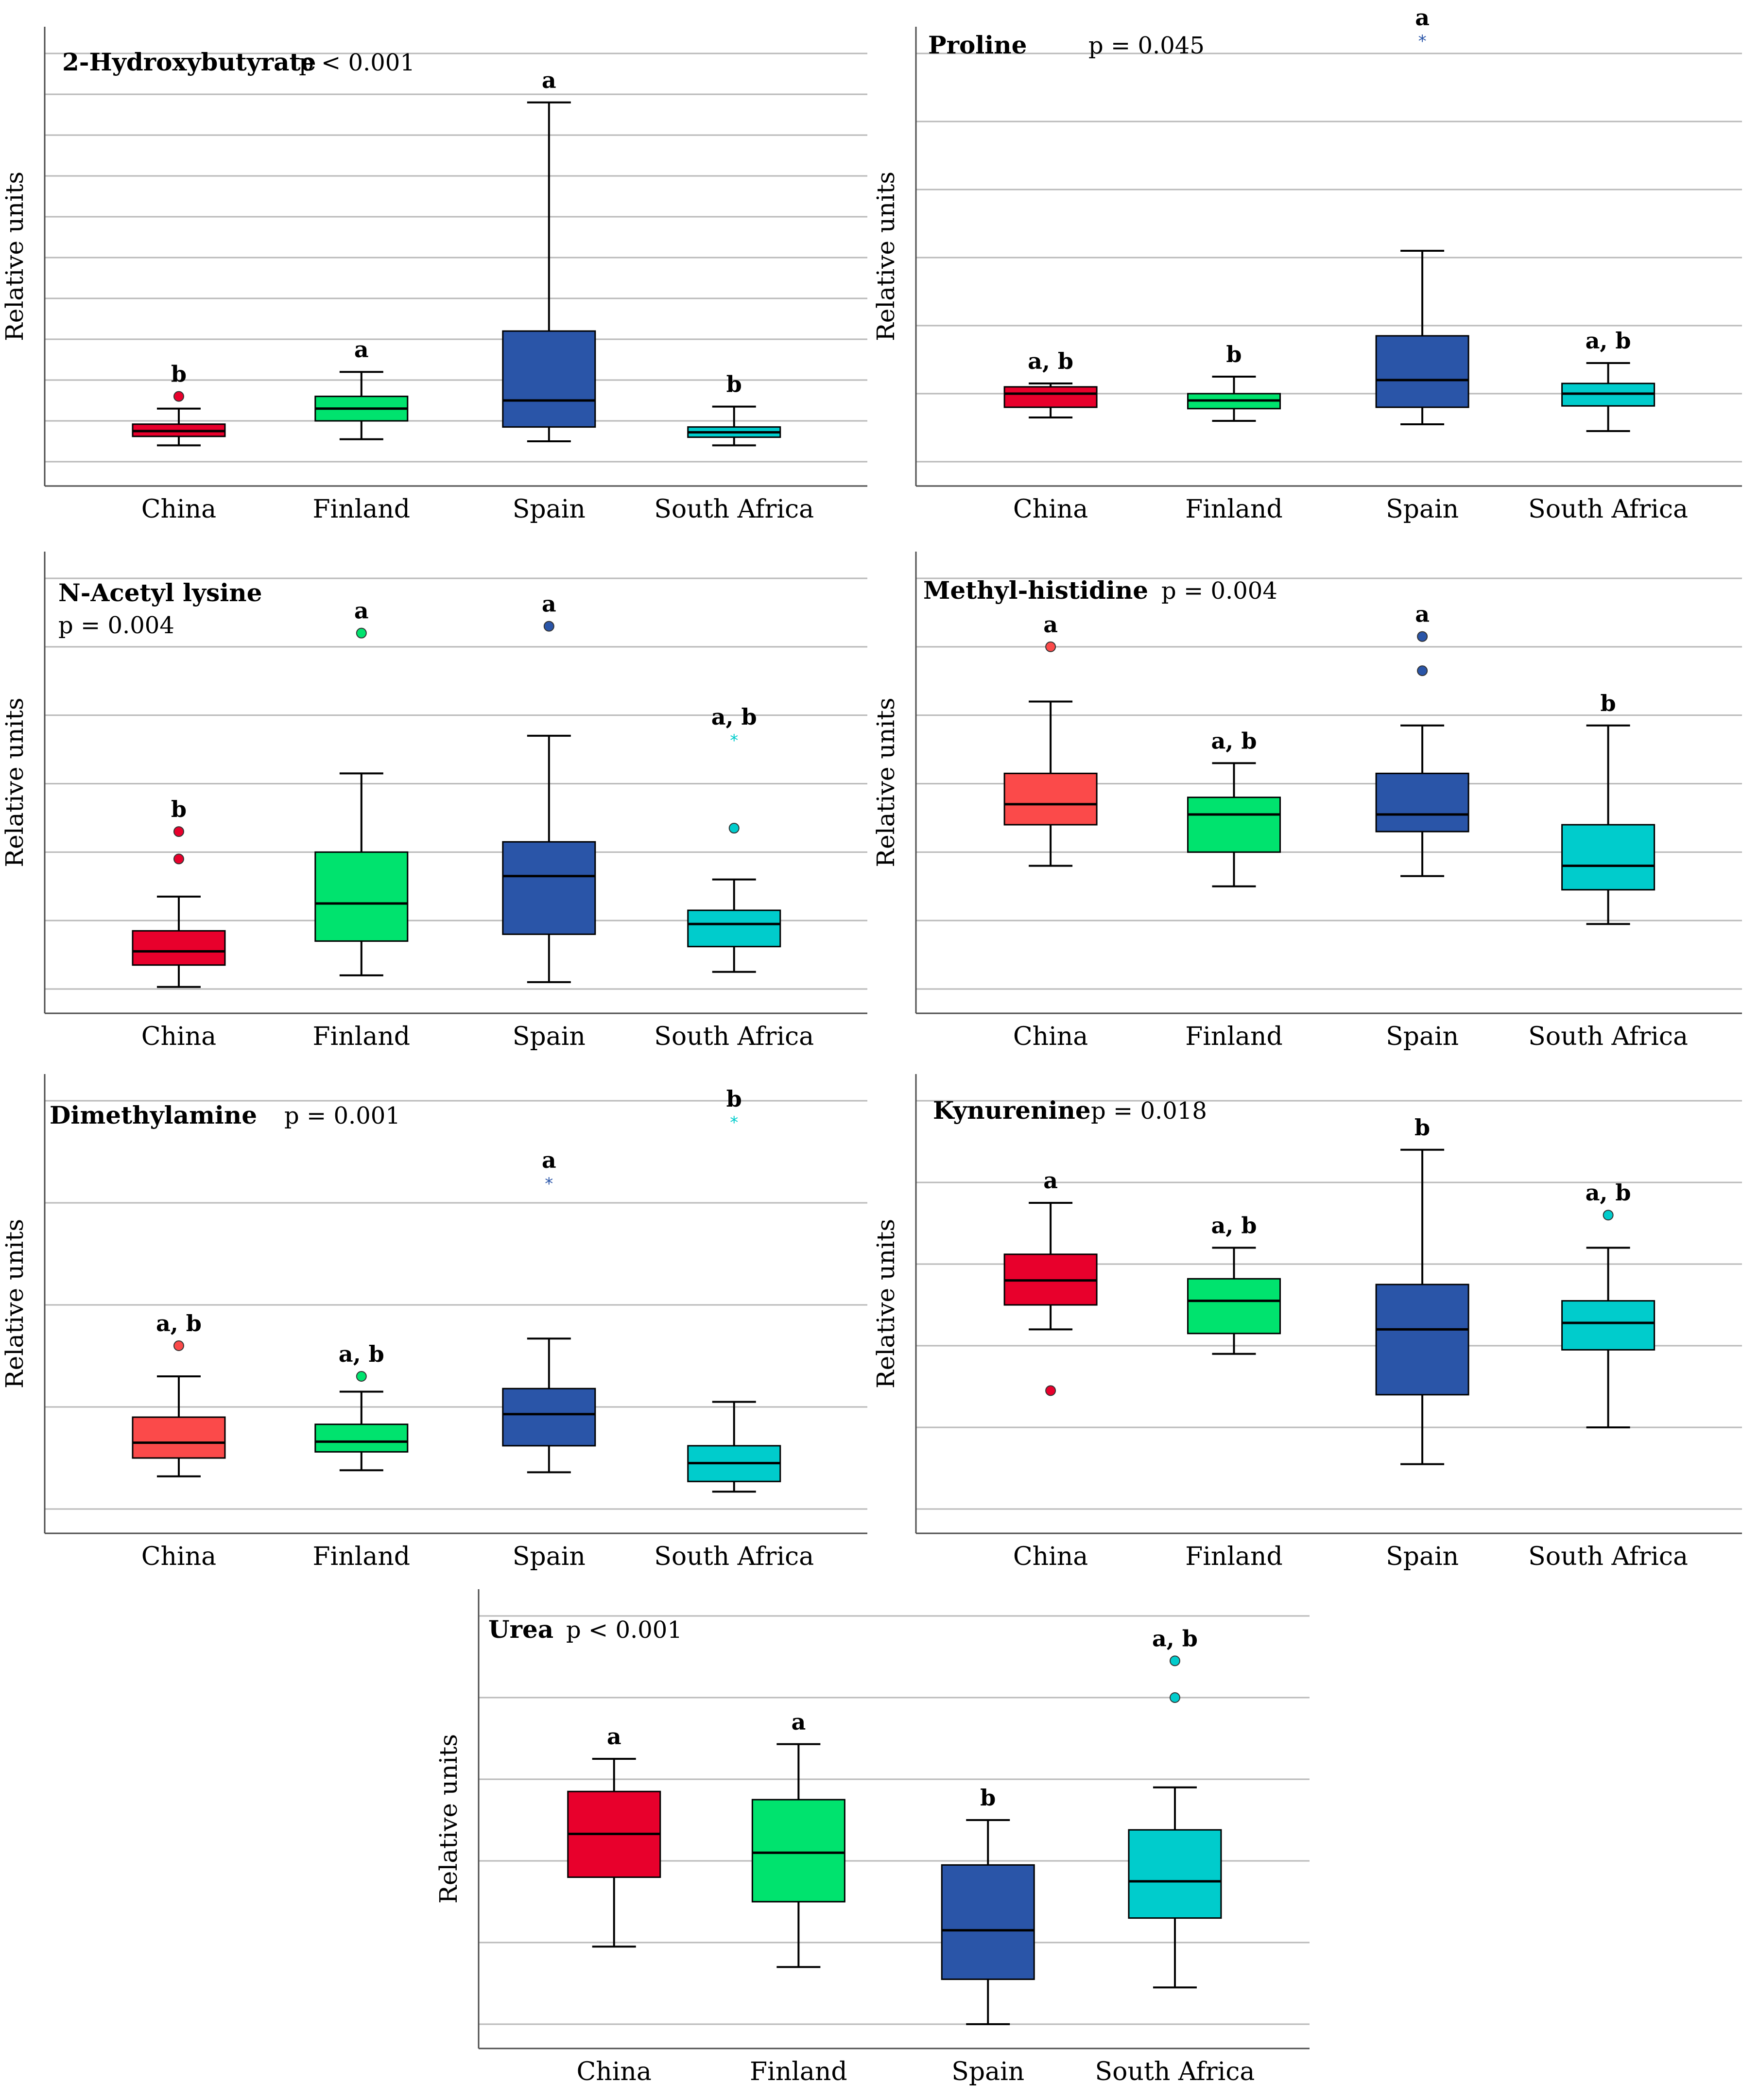 This screenshot has height=2100, width=1759. I want to click on panel-title: Kynurenine, so click(1012, 1110).